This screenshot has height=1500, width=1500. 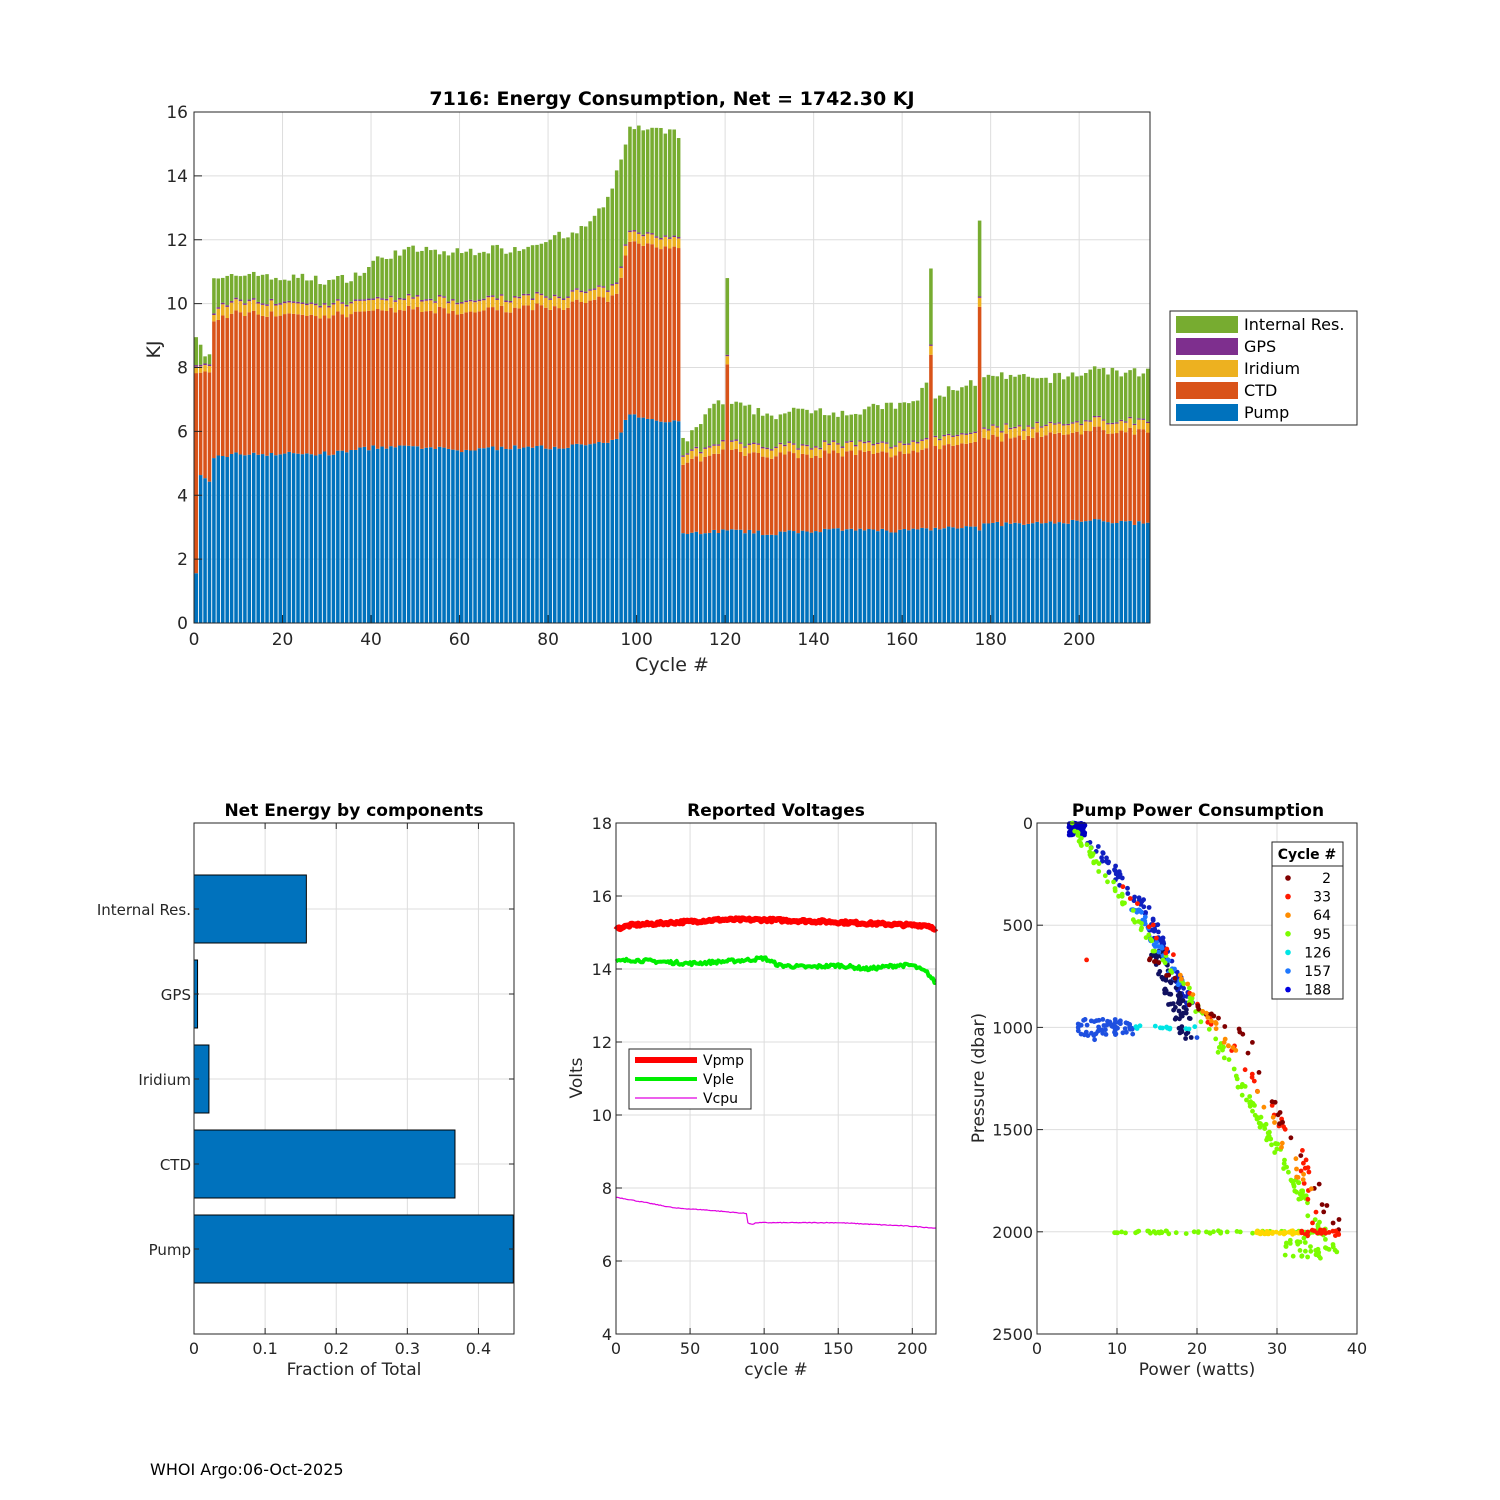 I want to click on legend-label: 157, so click(x=1317, y=972).